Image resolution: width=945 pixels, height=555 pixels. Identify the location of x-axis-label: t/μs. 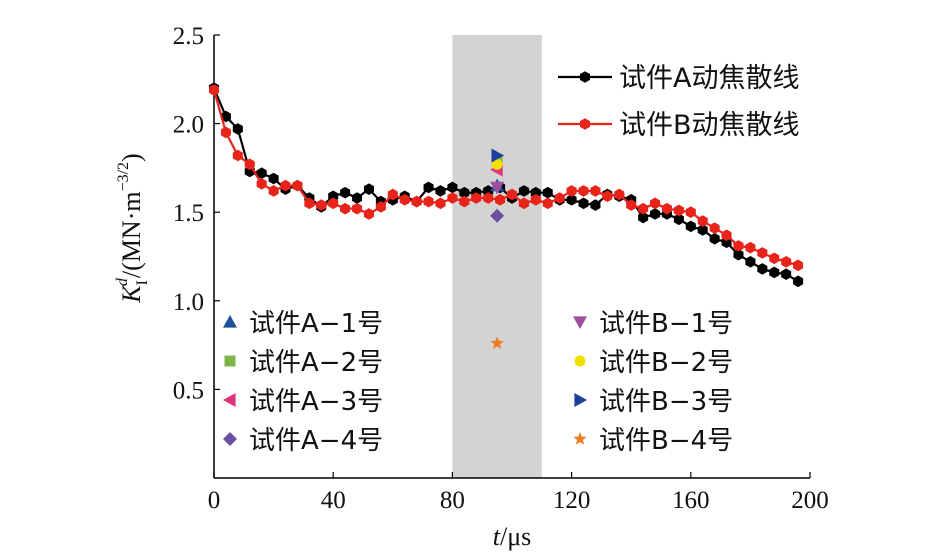
(512, 536).